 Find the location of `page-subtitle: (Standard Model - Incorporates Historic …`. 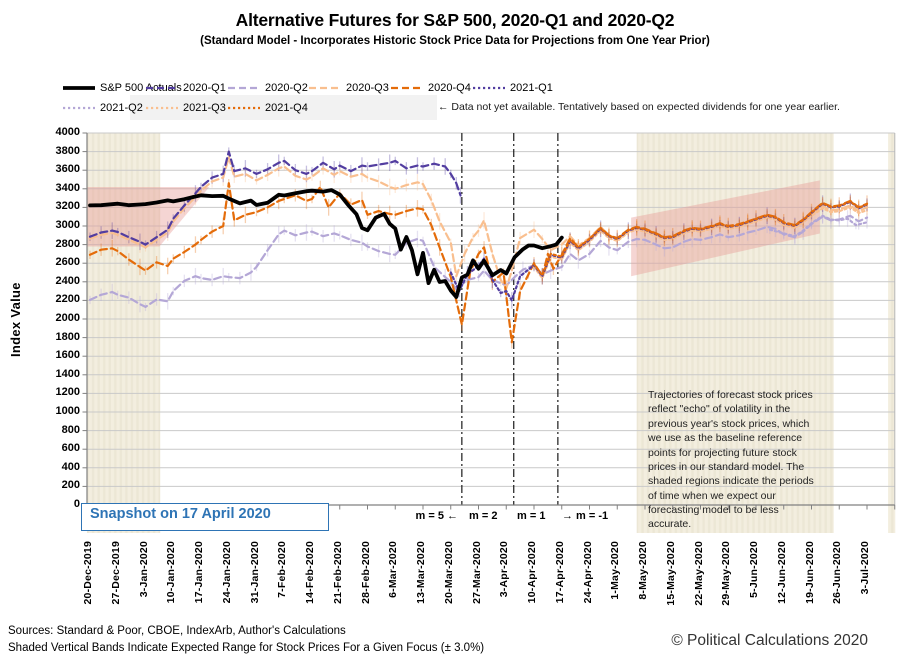

page-subtitle: (Standard Model - Incorporates Historic … is located at coordinates (455, 41).